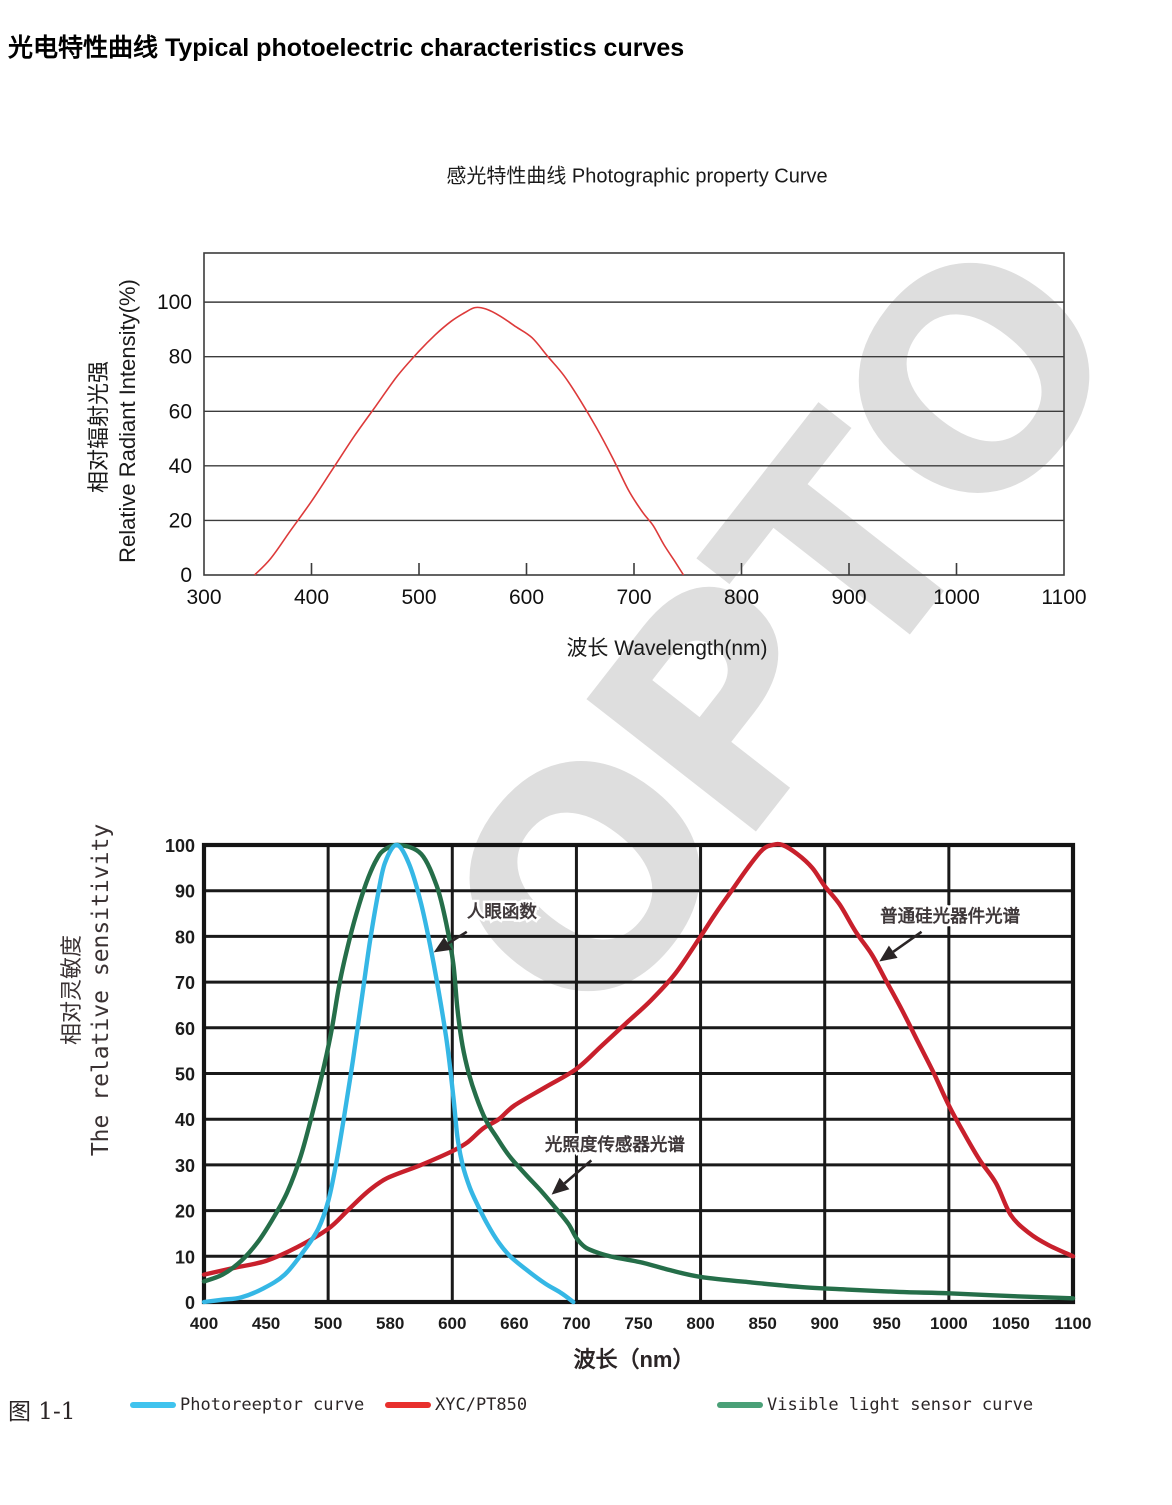 This screenshot has width=1172, height=1505. Describe the element at coordinates (127, 421) in the screenshot. I see `chart1-y-axis-label-en: Relative Radiant Intensity(%)` at that location.